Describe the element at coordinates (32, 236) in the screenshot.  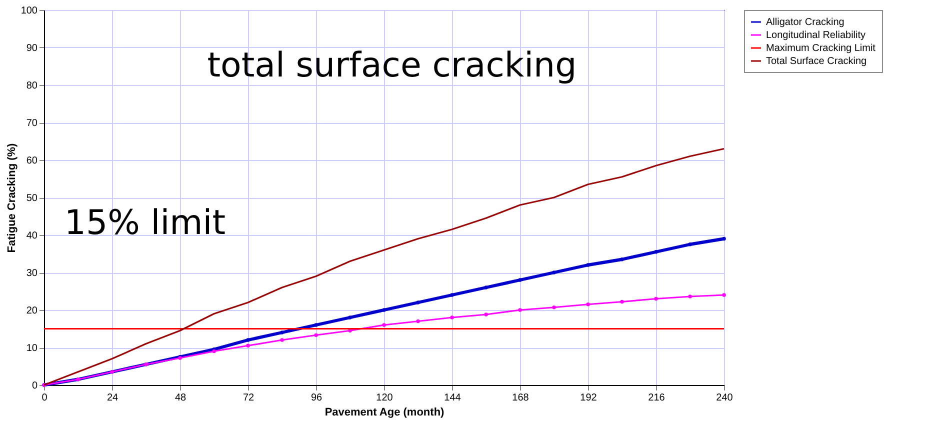
I see `y-tick-label: 40` at that location.